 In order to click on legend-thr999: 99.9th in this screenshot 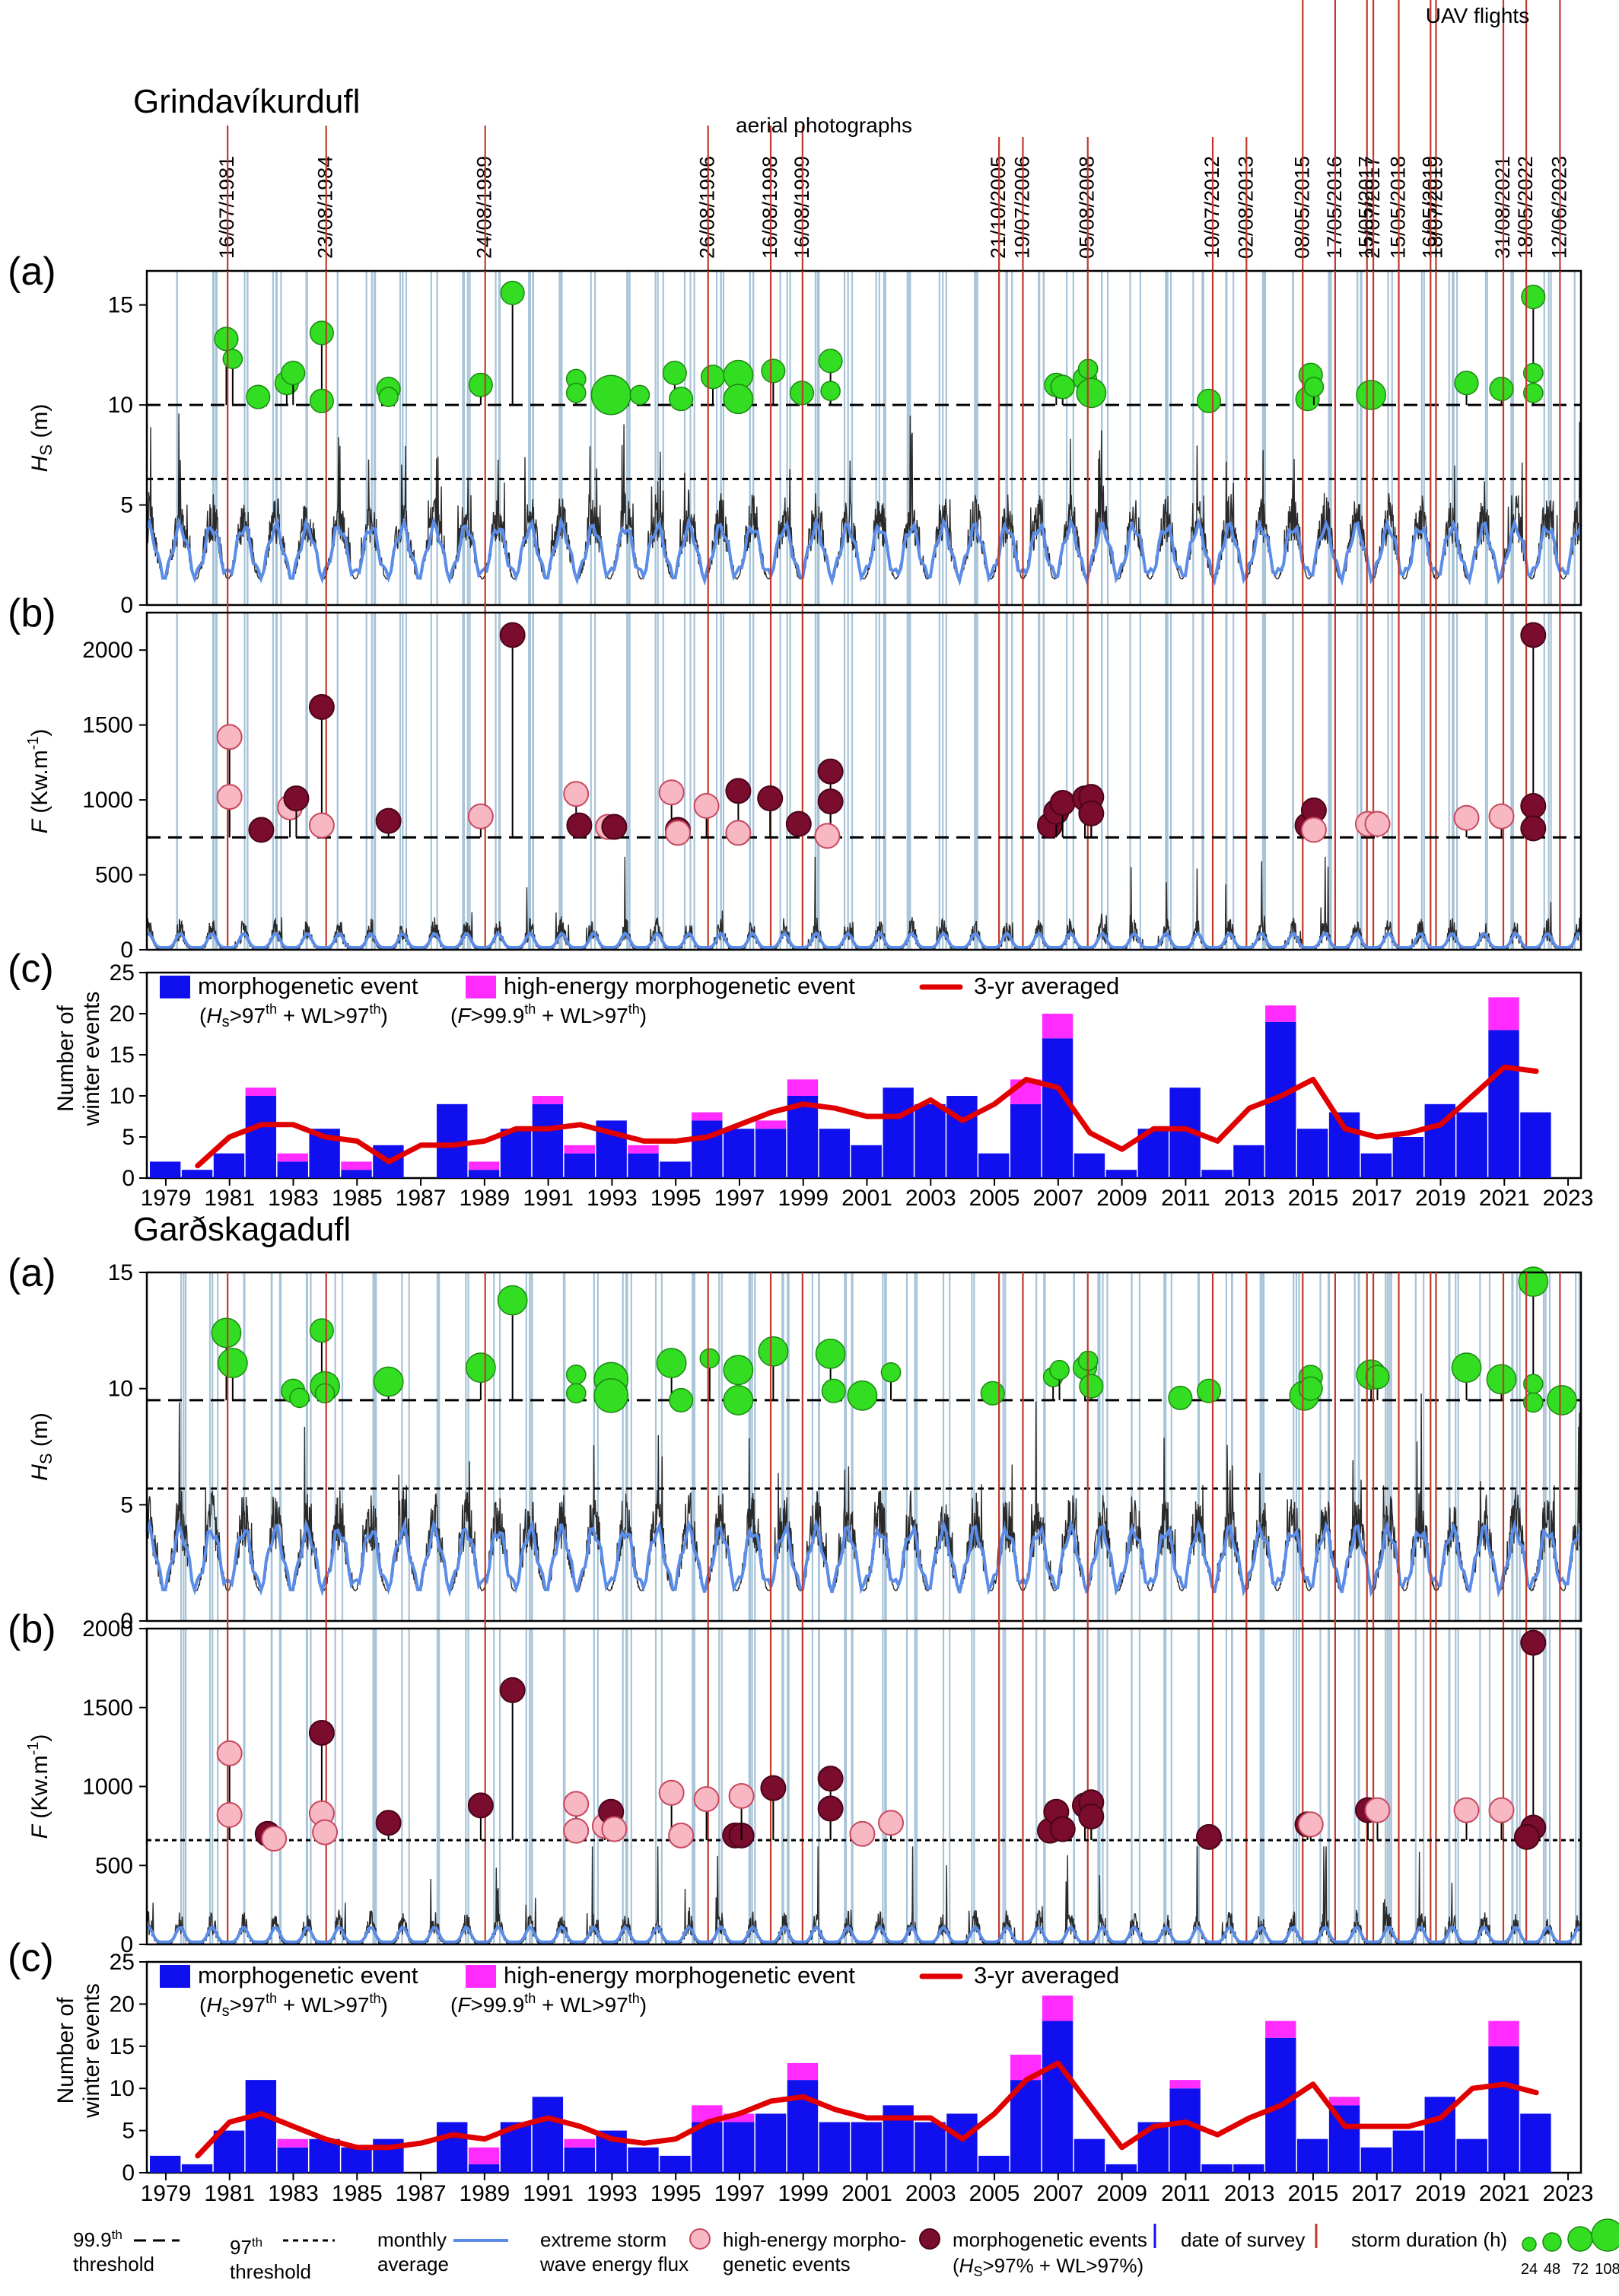, I will do `click(97, 2239)`.